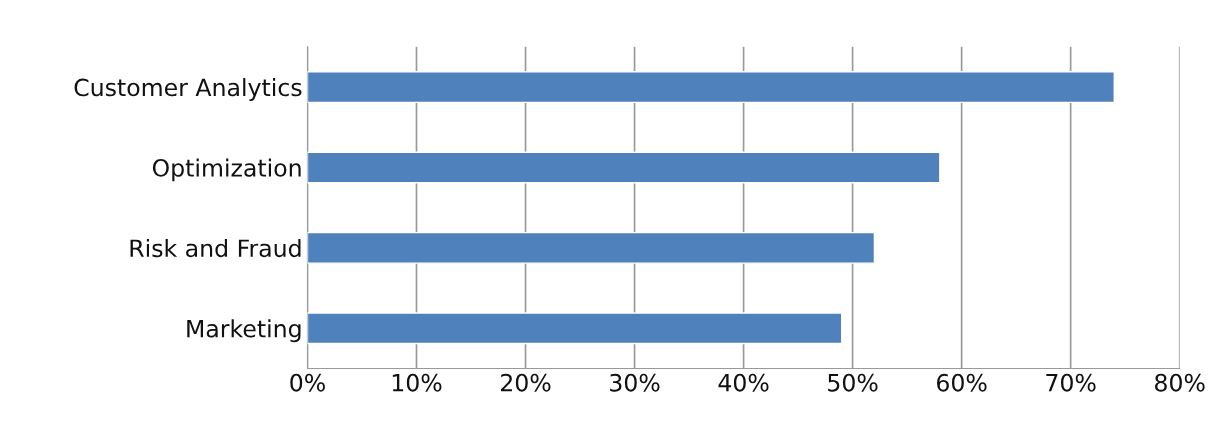 The height and width of the screenshot is (426, 1225). What do you see at coordinates (188, 89) in the screenshot?
I see `y-tick-label: Customer Analytics` at bounding box center [188, 89].